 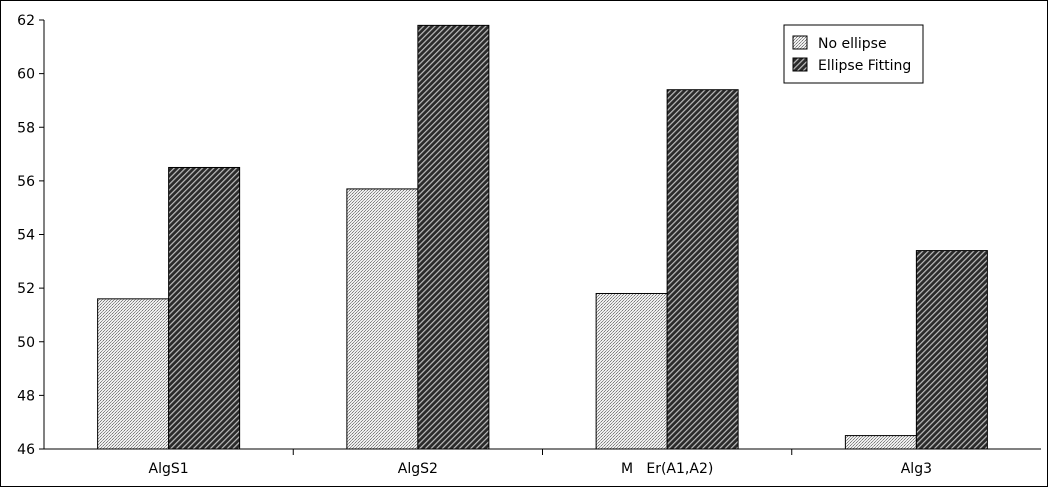 What do you see at coordinates (26, 450) in the screenshot?
I see `y-tick-label: 46` at bounding box center [26, 450].